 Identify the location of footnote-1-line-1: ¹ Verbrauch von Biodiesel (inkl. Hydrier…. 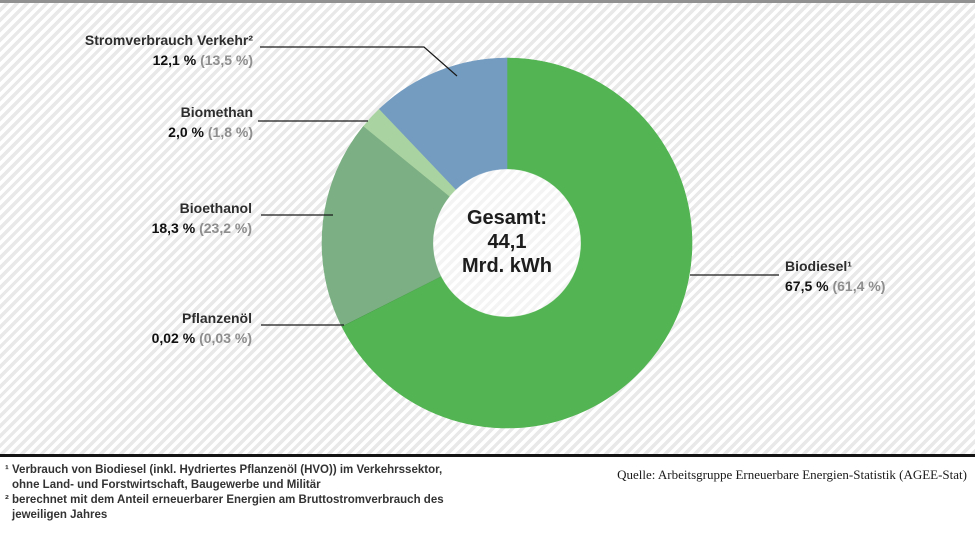
(224, 470).